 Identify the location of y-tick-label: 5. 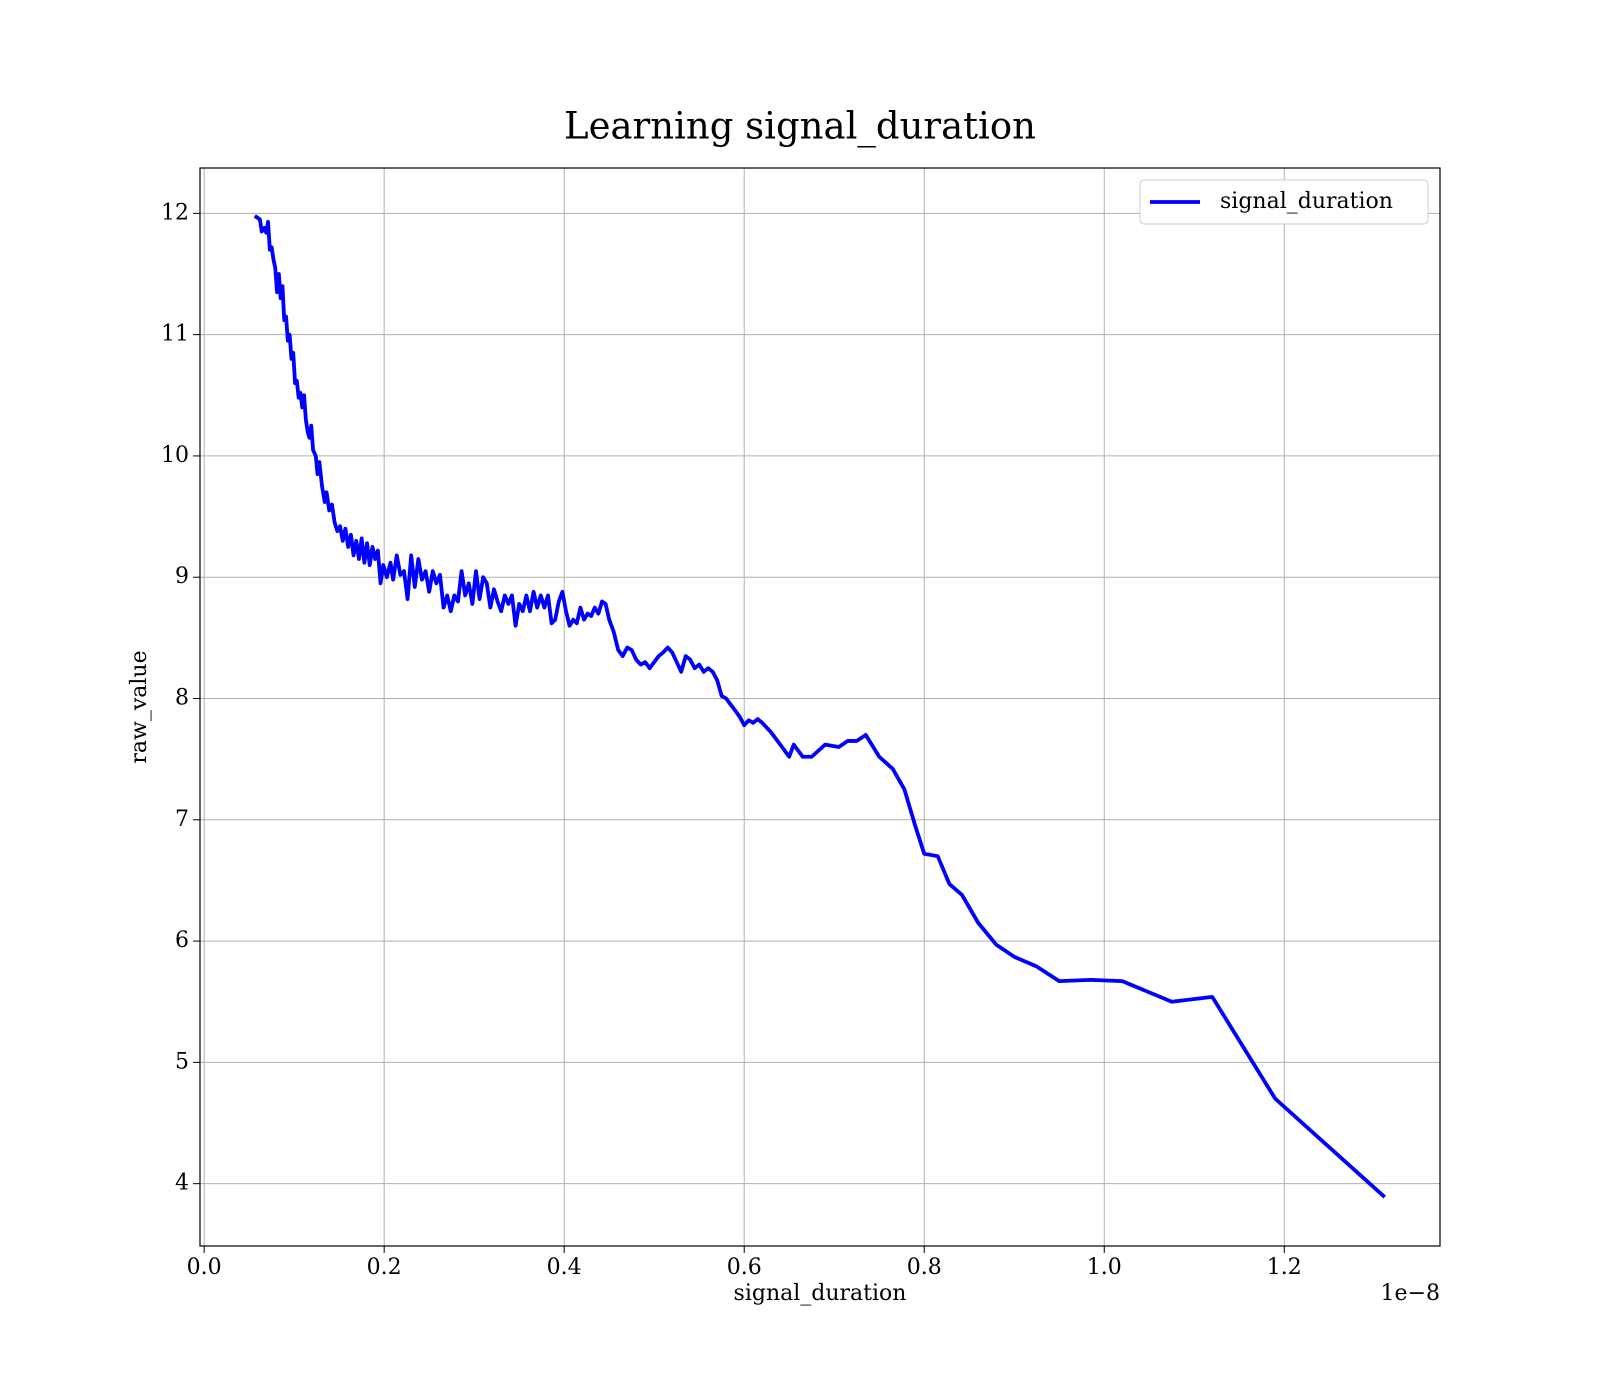
(182, 1061).